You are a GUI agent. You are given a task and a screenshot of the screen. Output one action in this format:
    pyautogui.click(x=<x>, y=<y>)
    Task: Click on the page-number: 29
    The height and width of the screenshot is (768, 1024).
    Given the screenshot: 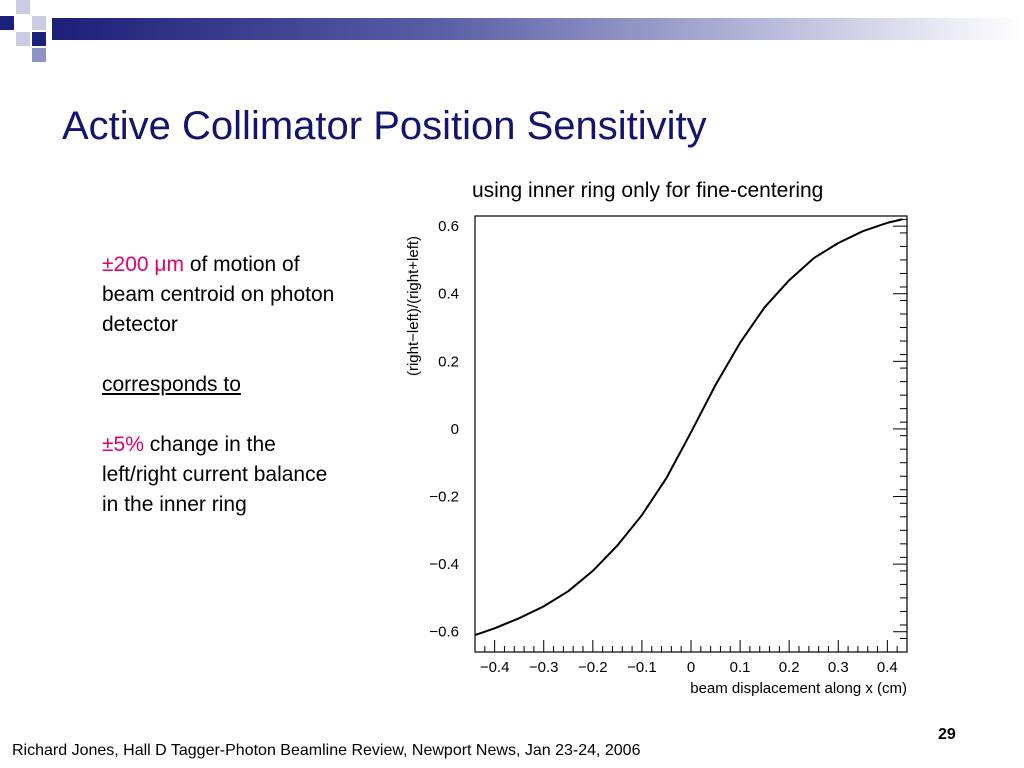 What is the action you would take?
    pyautogui.click(x=947, y=734)
    